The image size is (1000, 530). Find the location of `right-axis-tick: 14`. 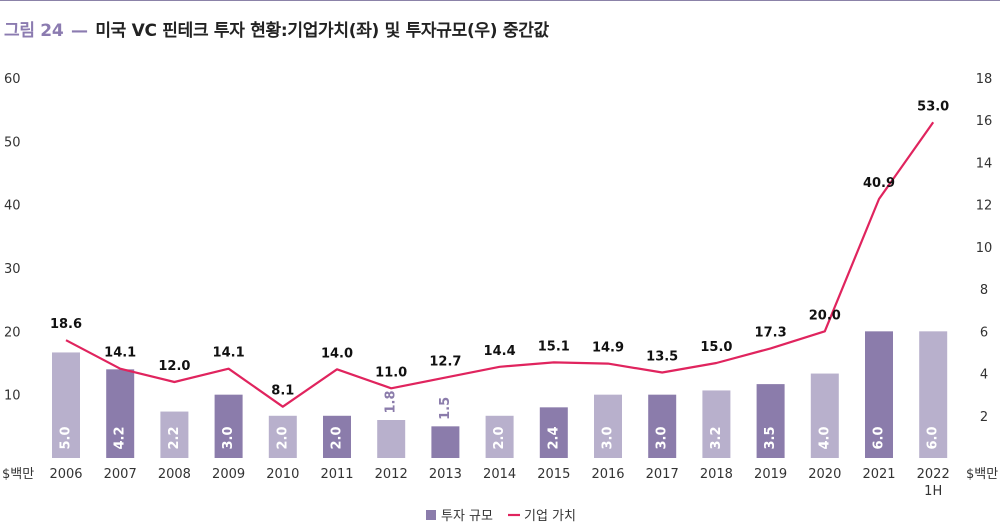

right-axis-tick: 14 is located at coordinates (984, 163).